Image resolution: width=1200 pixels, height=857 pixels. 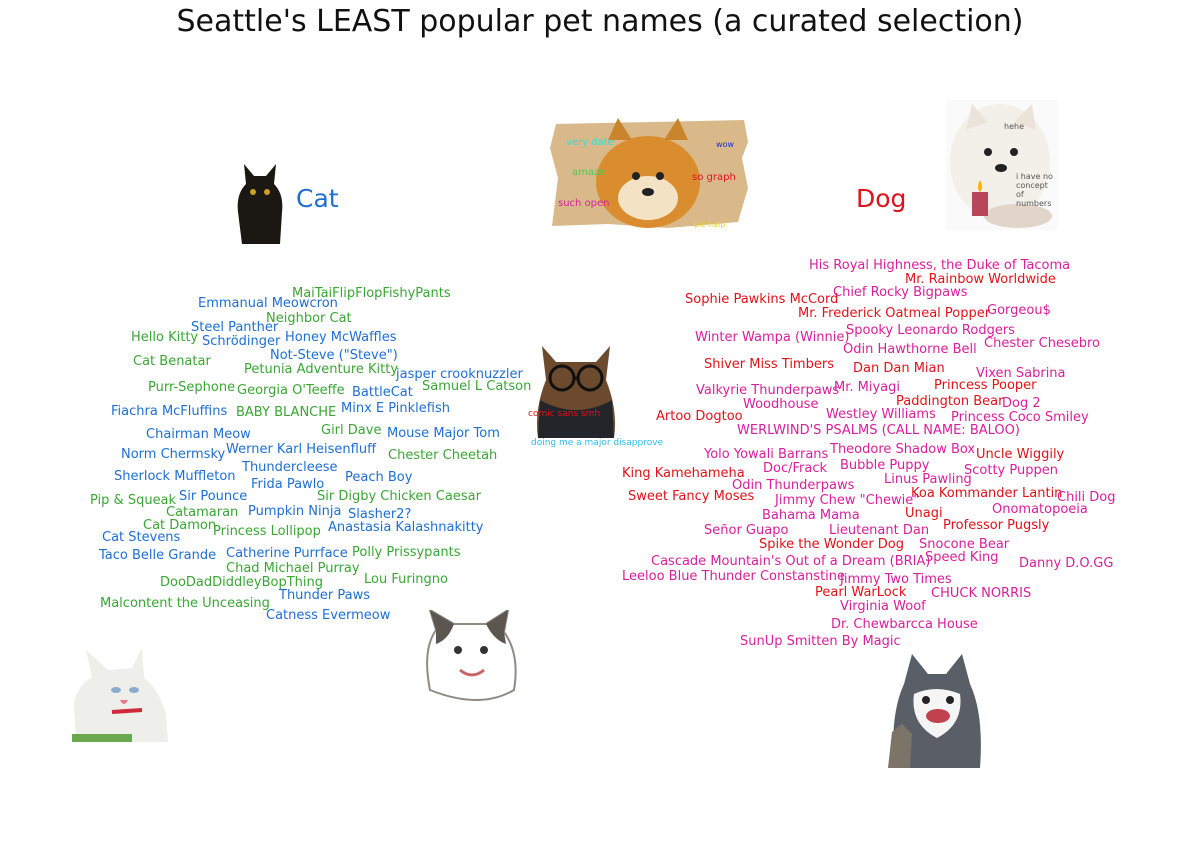 I want to click on cat-name: Catamaran, so click(x=202, y=512).